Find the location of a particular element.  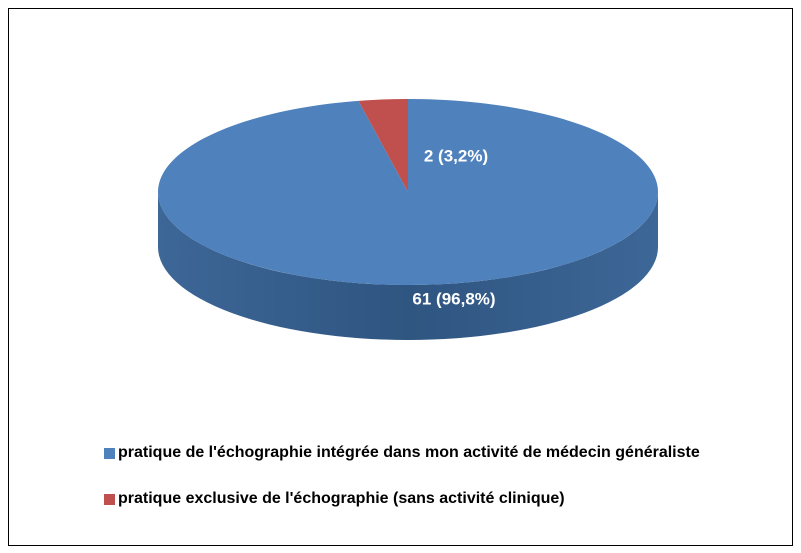

data-label: 2 (3,2%) is located at coordinates (456, 155).